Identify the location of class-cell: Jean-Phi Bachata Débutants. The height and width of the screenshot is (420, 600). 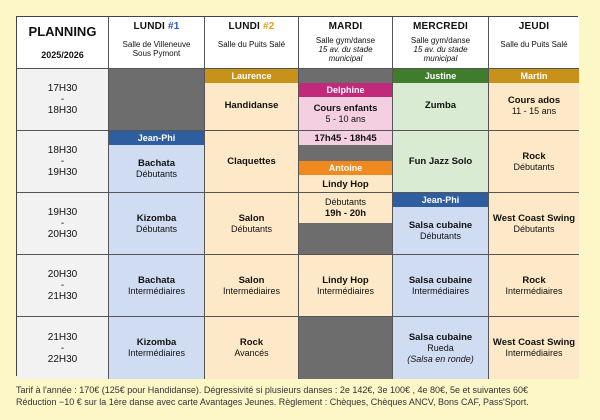
(157, 162).